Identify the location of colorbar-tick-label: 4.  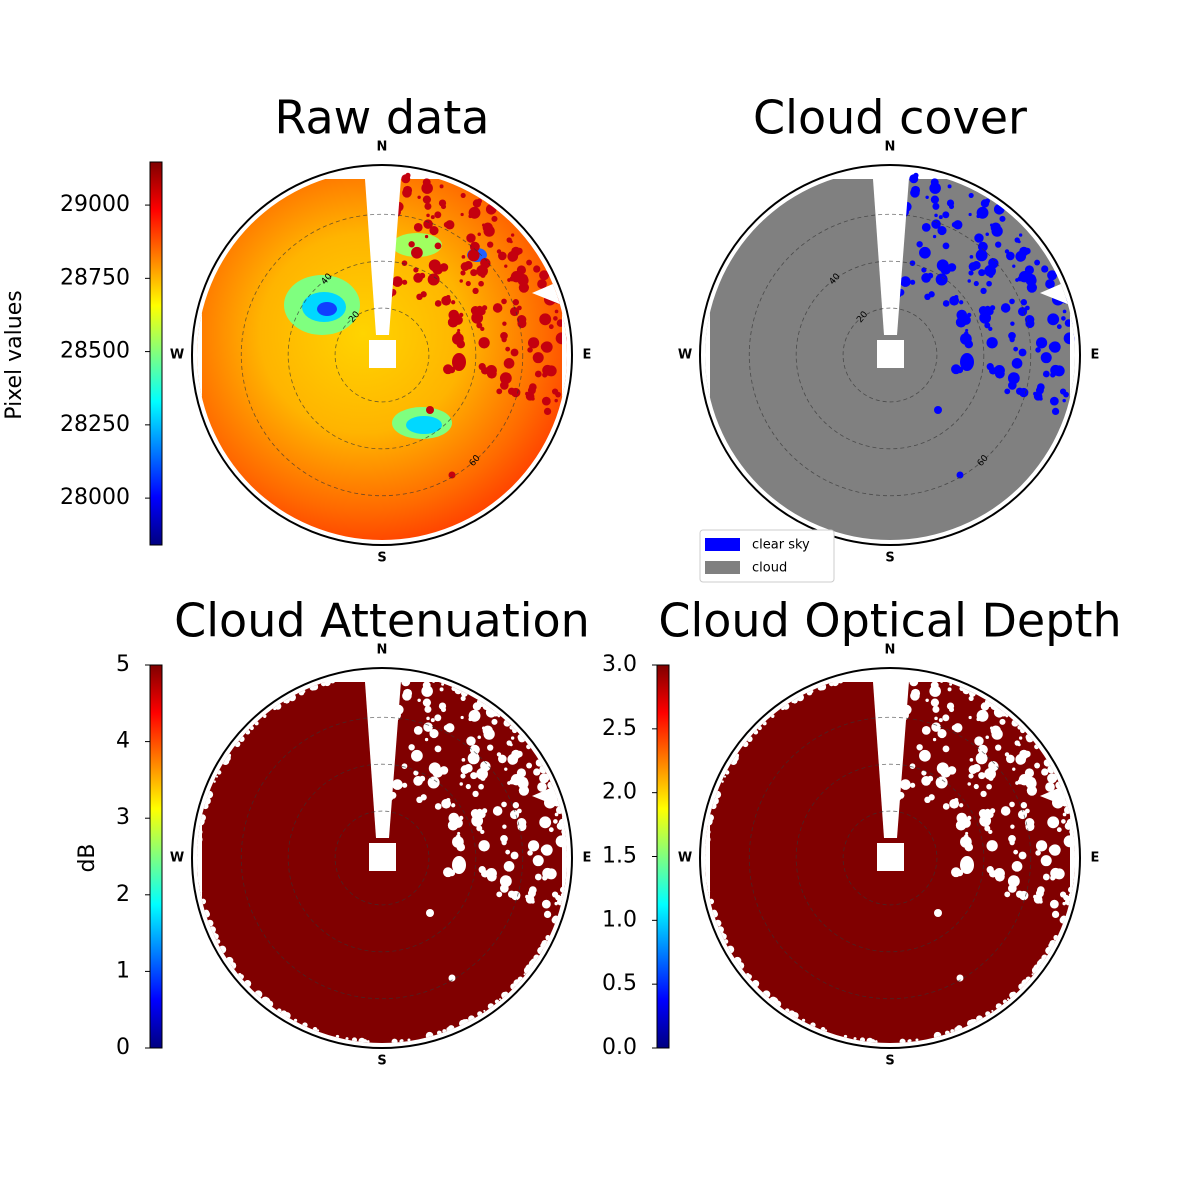
(123, 741).